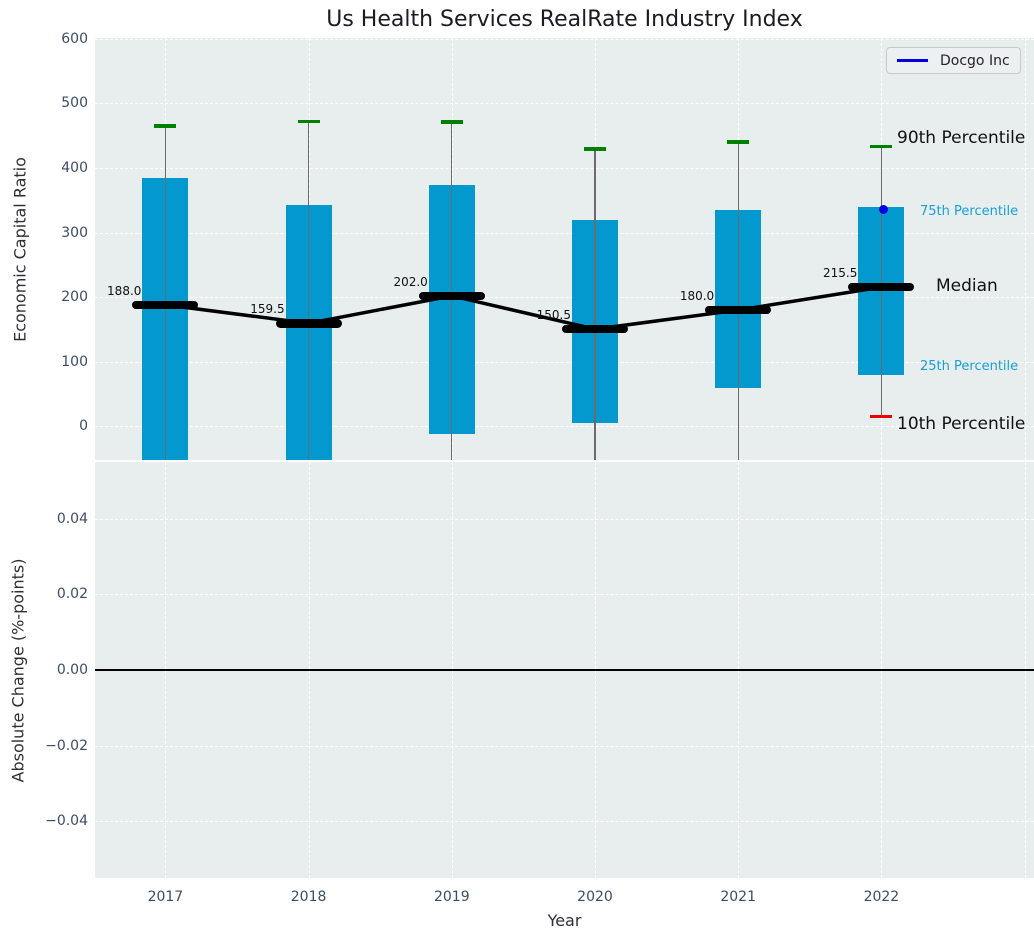 This screenshot has height=942, width=1034. I want to click on median-value-label: 188.0, so click(124, 290).